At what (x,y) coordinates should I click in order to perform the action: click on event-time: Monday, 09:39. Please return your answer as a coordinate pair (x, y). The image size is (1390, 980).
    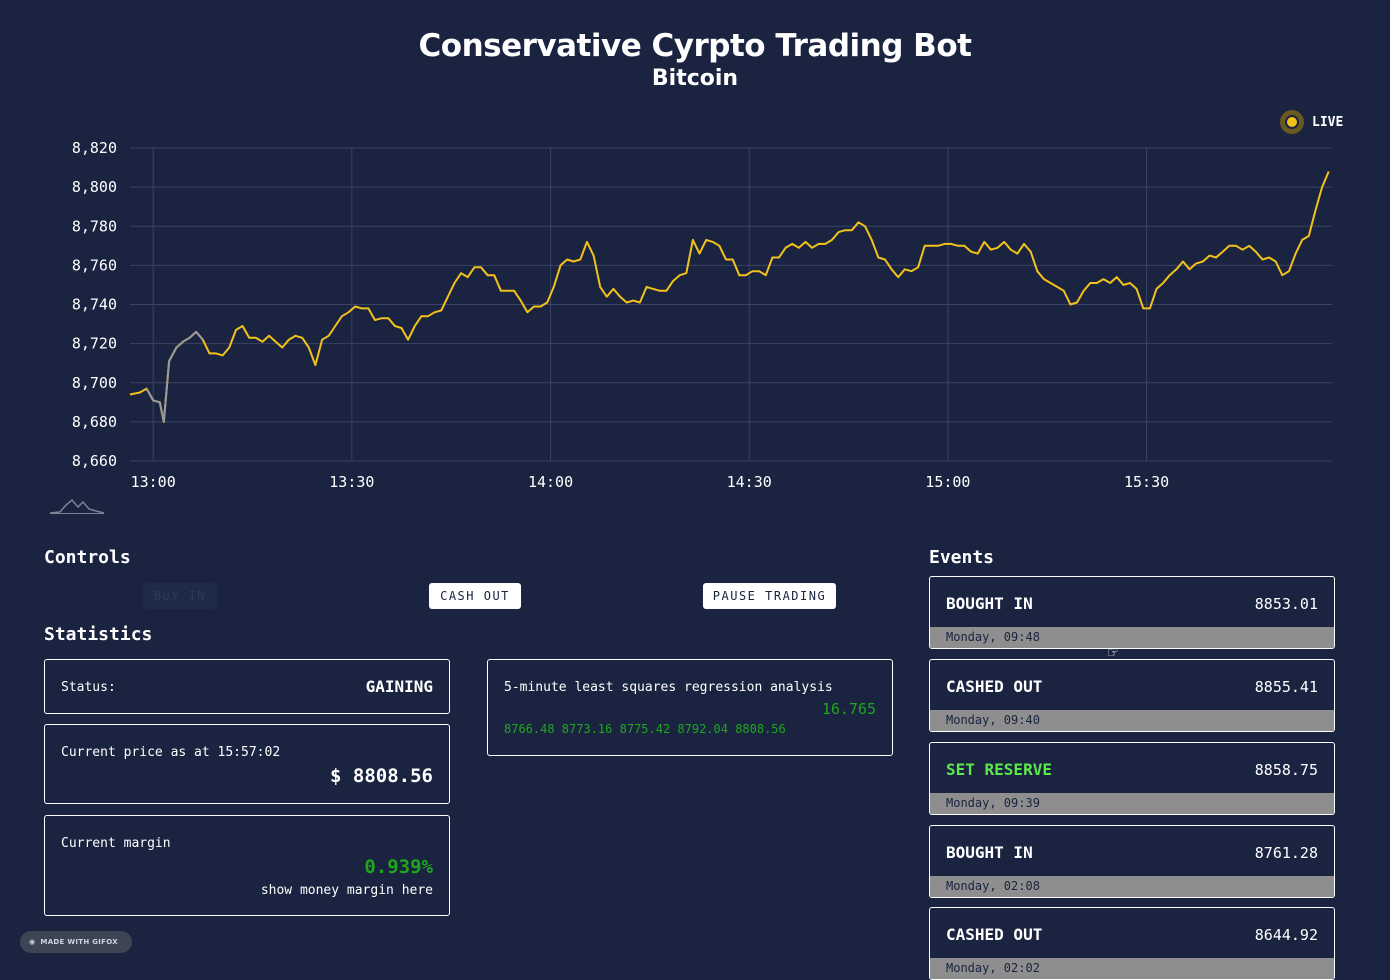
    Looking at the image, I should click on (1132, 803).